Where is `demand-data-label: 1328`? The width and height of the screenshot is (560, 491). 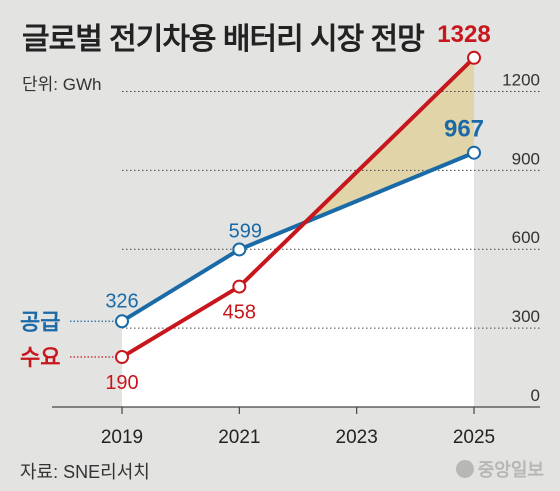
demand-data-label: 1328 is located at coordinates (463, 34).